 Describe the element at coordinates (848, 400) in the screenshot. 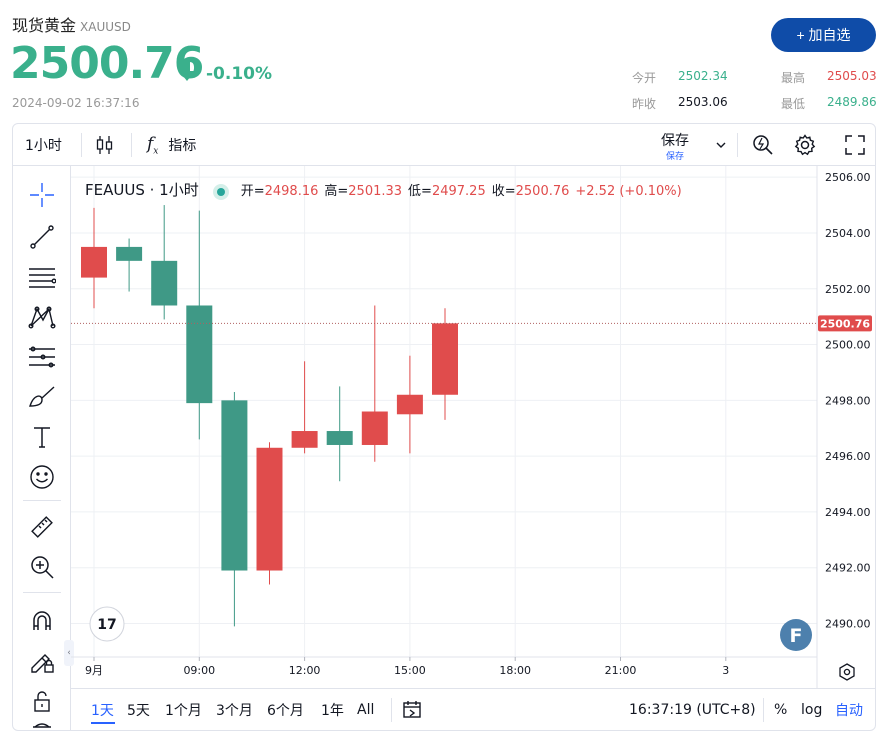

I see `price-tick-label: 2498.00` at that location.